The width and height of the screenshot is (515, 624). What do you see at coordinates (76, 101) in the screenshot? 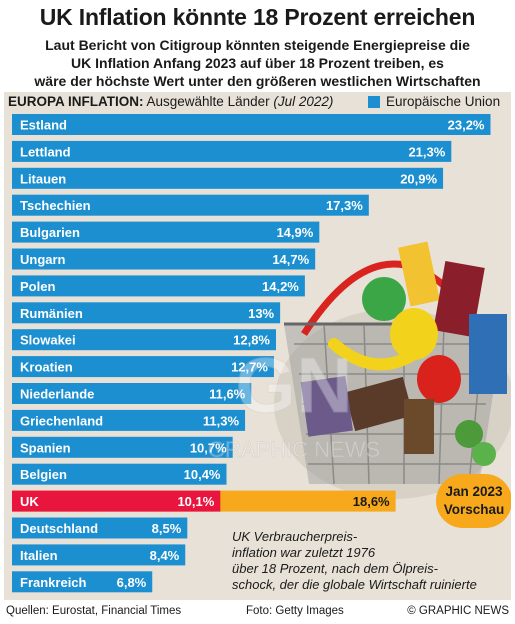
I see `chart-header-region: EUROPA INFLATION:` at bounding box center [76, 101].